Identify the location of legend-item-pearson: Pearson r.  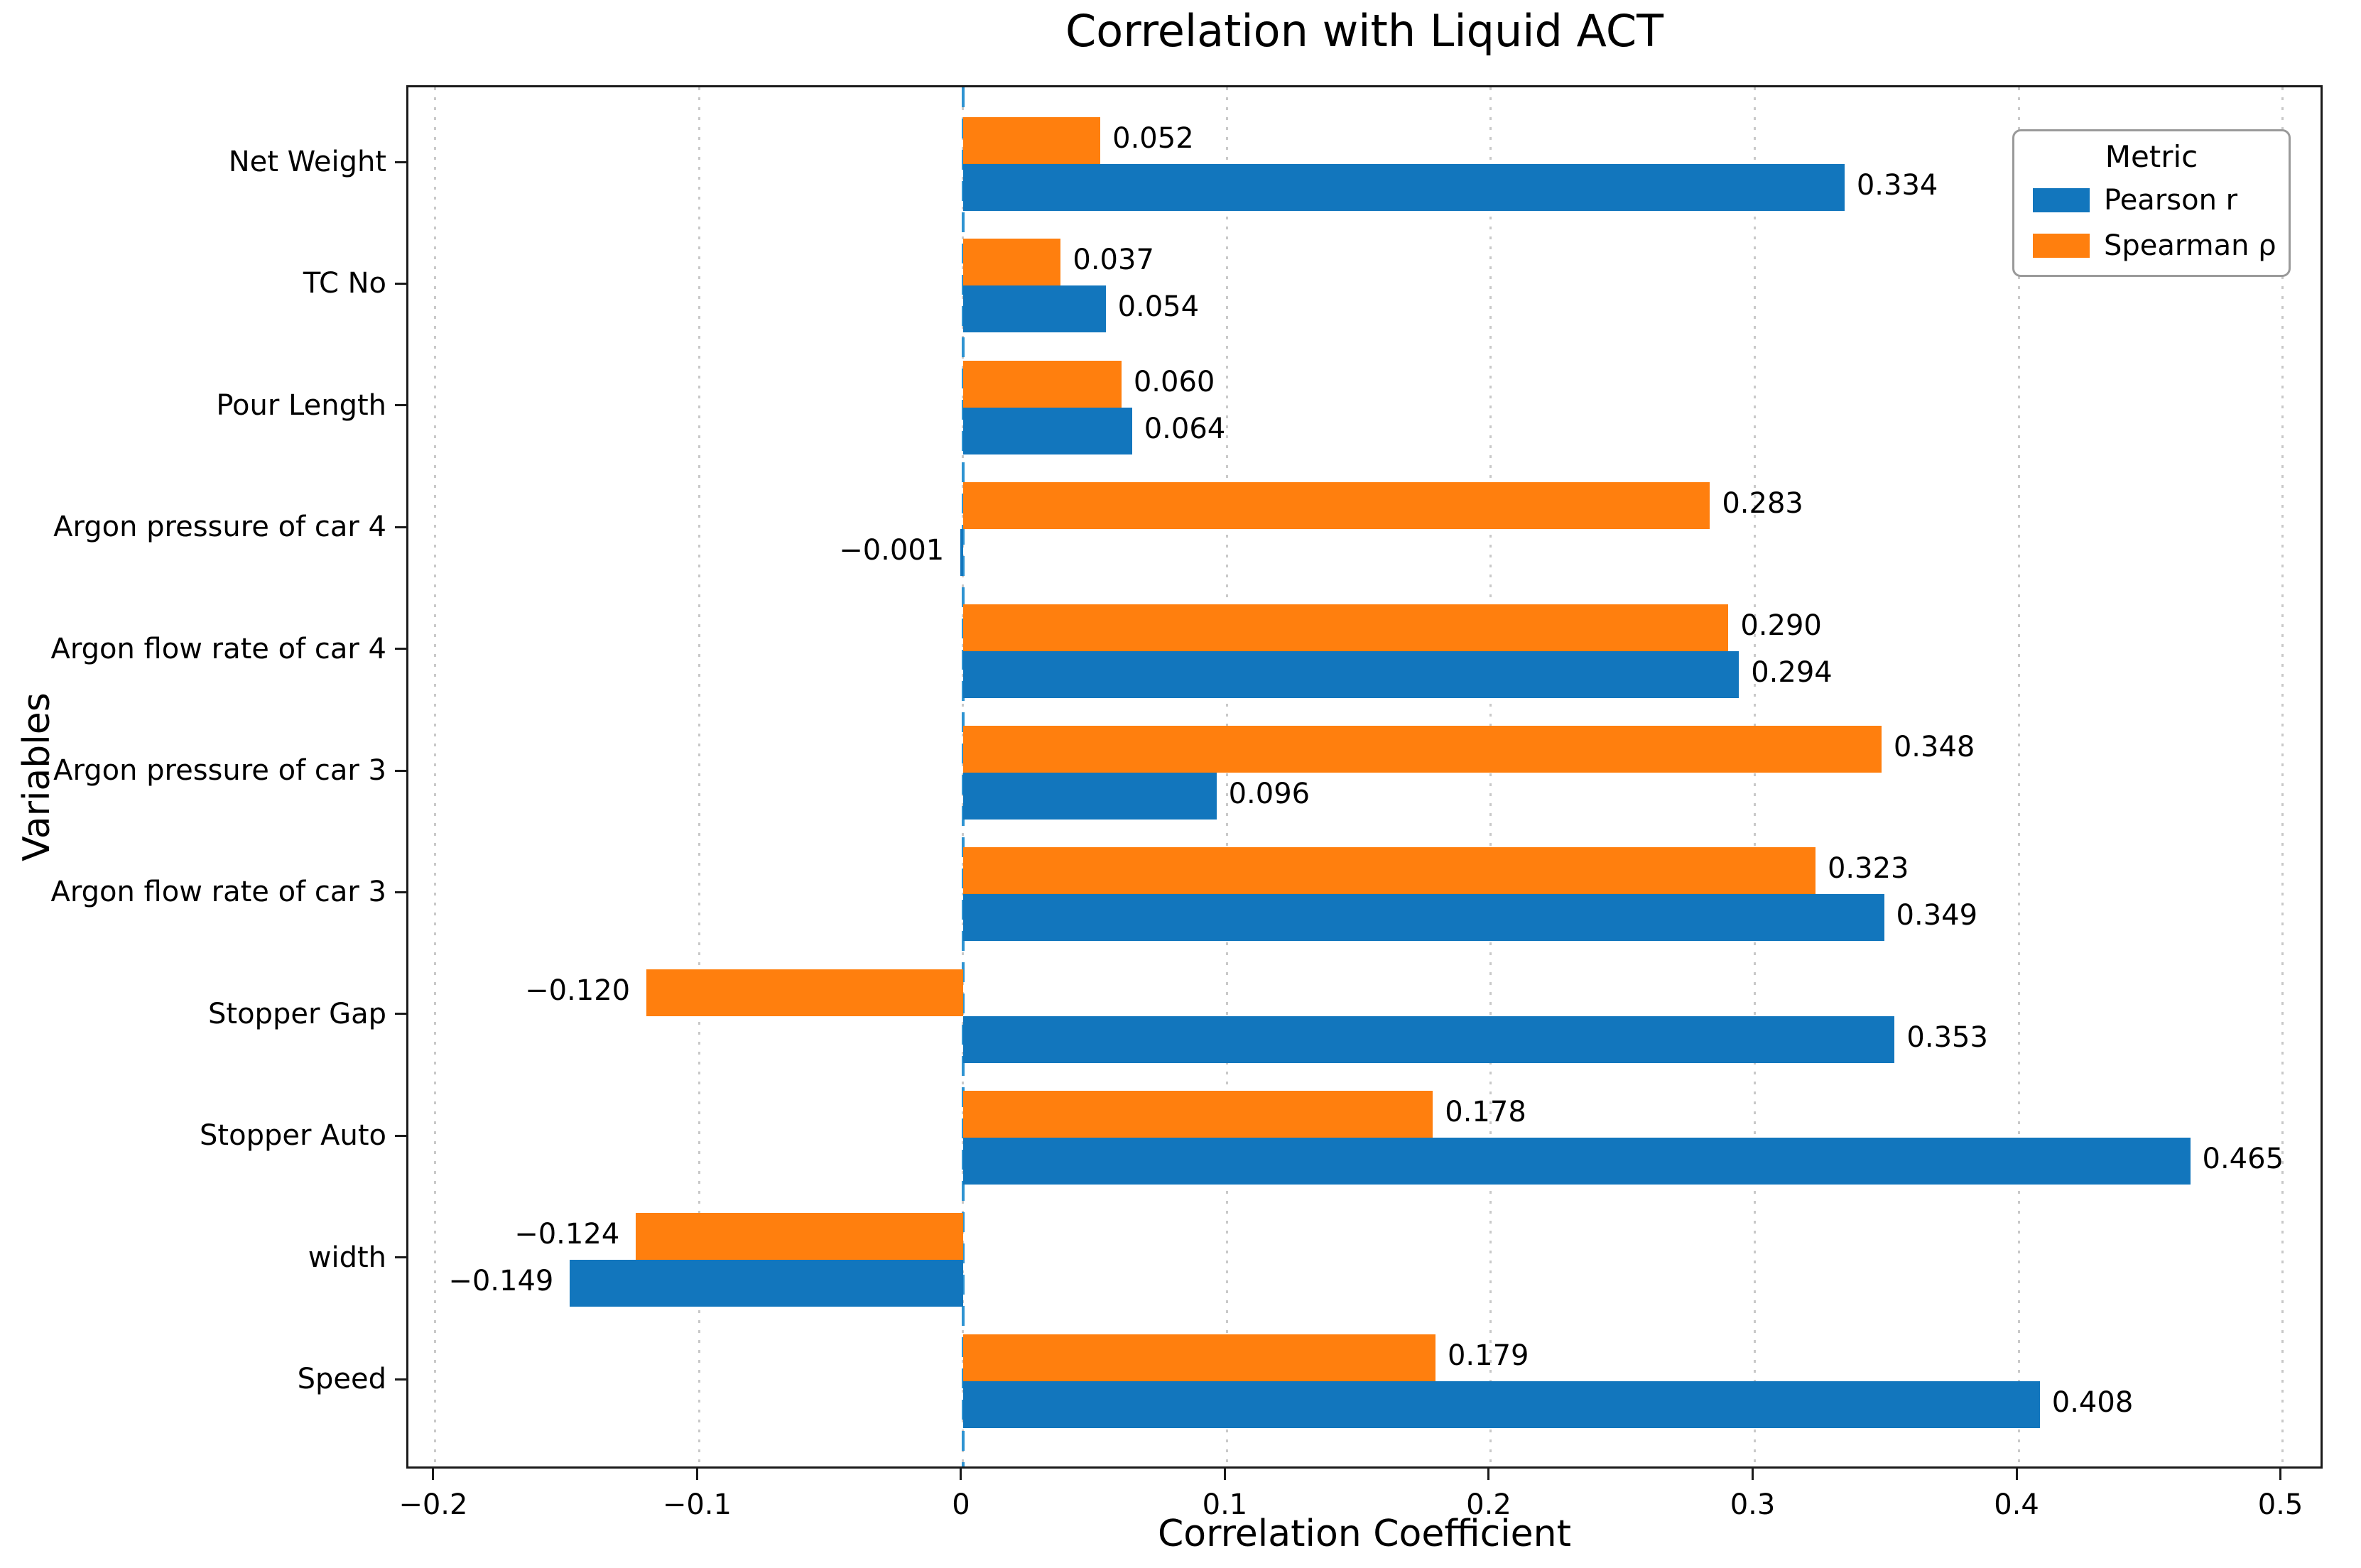
(2135, 200).